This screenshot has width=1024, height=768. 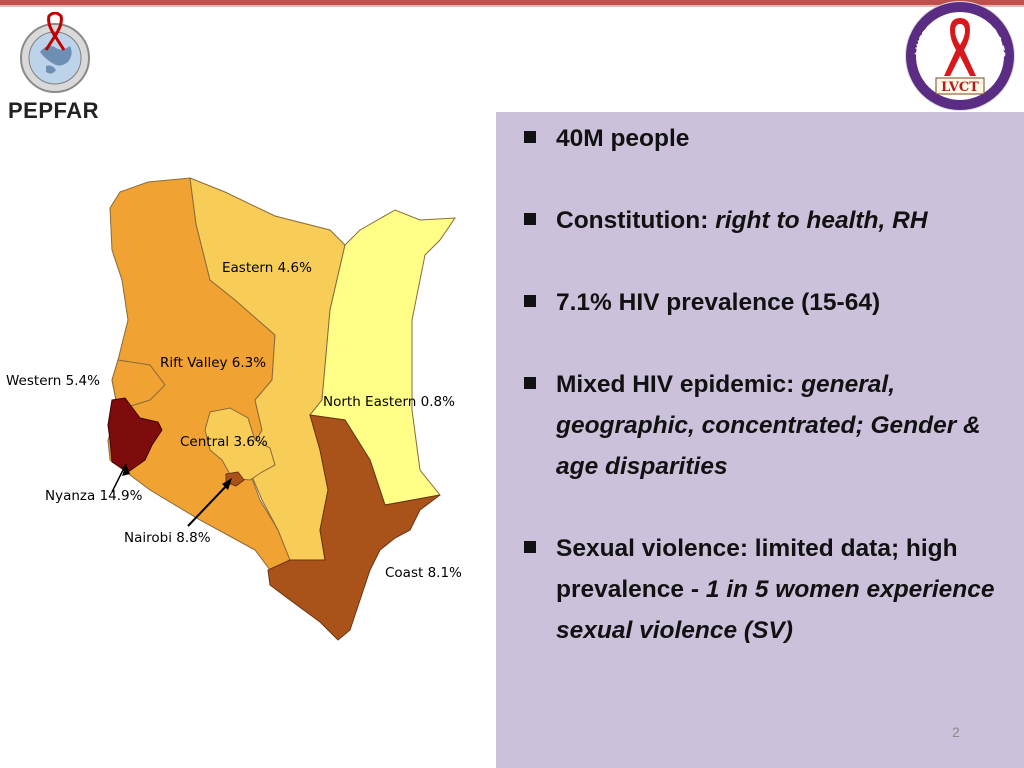 What do you see at coordinates (126, 470) in the screenshot?
I see `nyanza-arrowhead` at bounding box center [126, 470].